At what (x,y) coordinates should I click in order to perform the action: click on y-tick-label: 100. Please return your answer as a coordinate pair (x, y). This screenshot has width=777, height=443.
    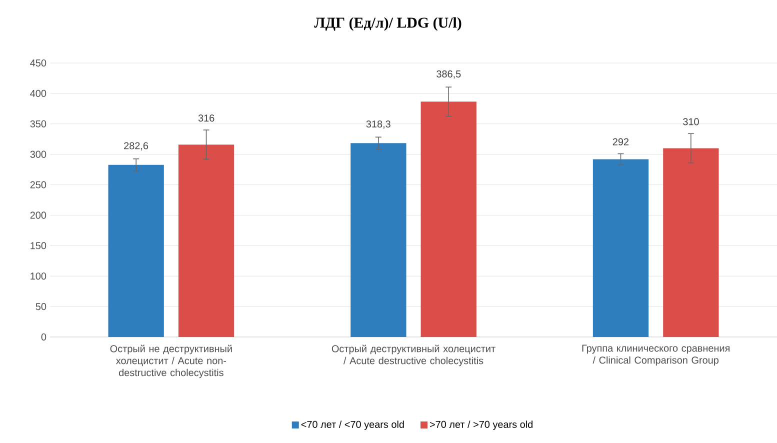
    Looking at the image, I should click on (38, 276).